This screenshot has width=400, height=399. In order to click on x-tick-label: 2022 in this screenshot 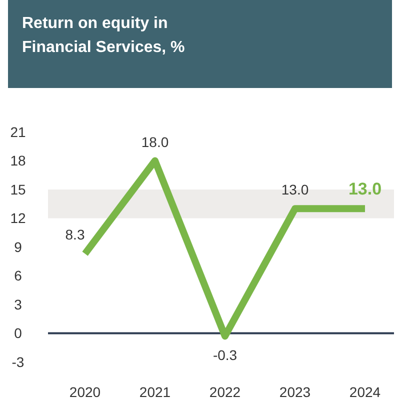, I will do `click(225, 391)`.